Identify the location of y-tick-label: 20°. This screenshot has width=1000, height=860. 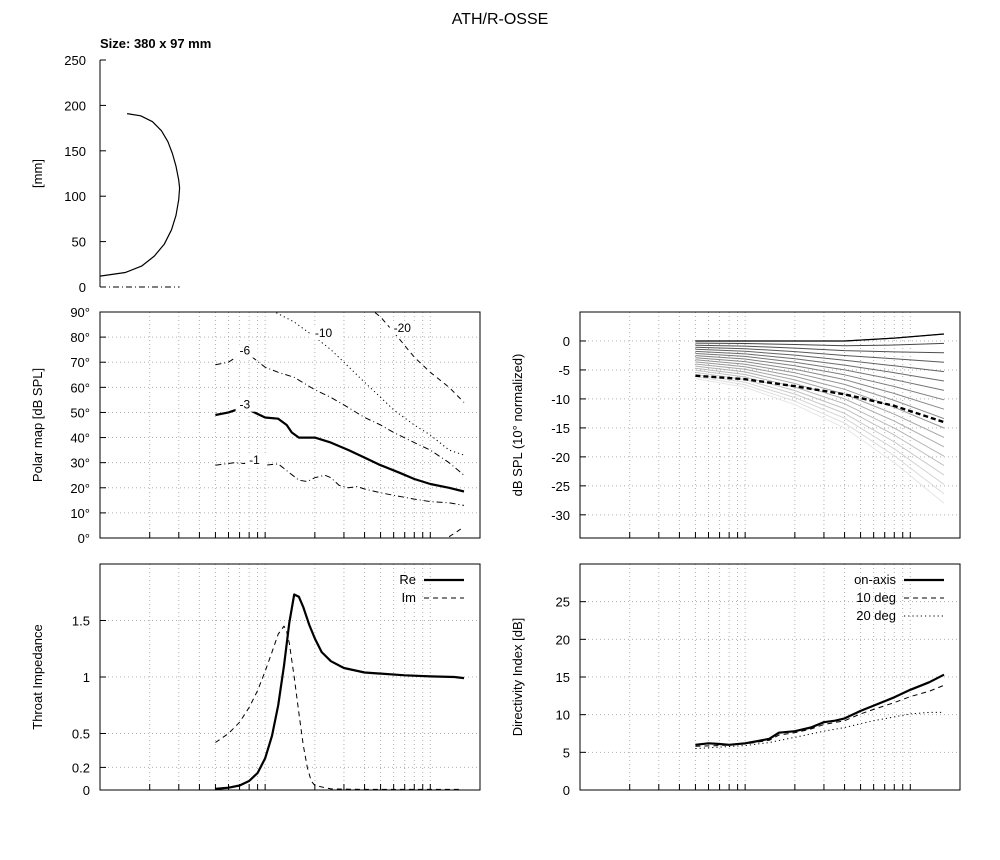
(80, 488).